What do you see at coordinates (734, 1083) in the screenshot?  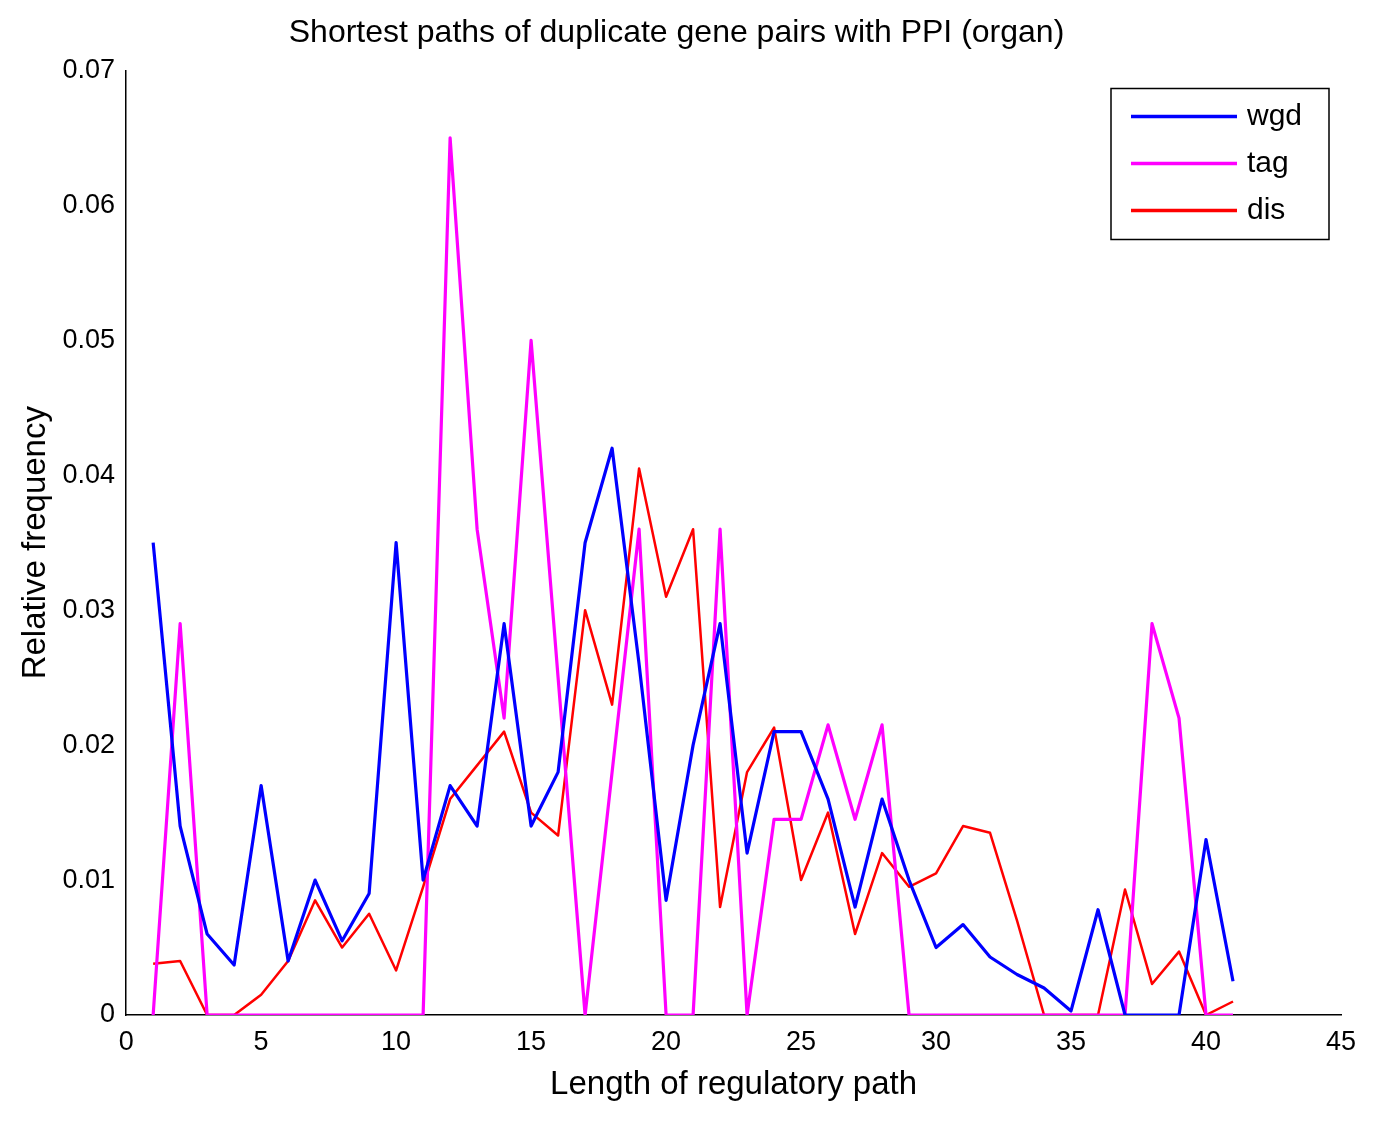 I see `x-axis-title: Length of regulatory path` at bounding box center [734, 1083].